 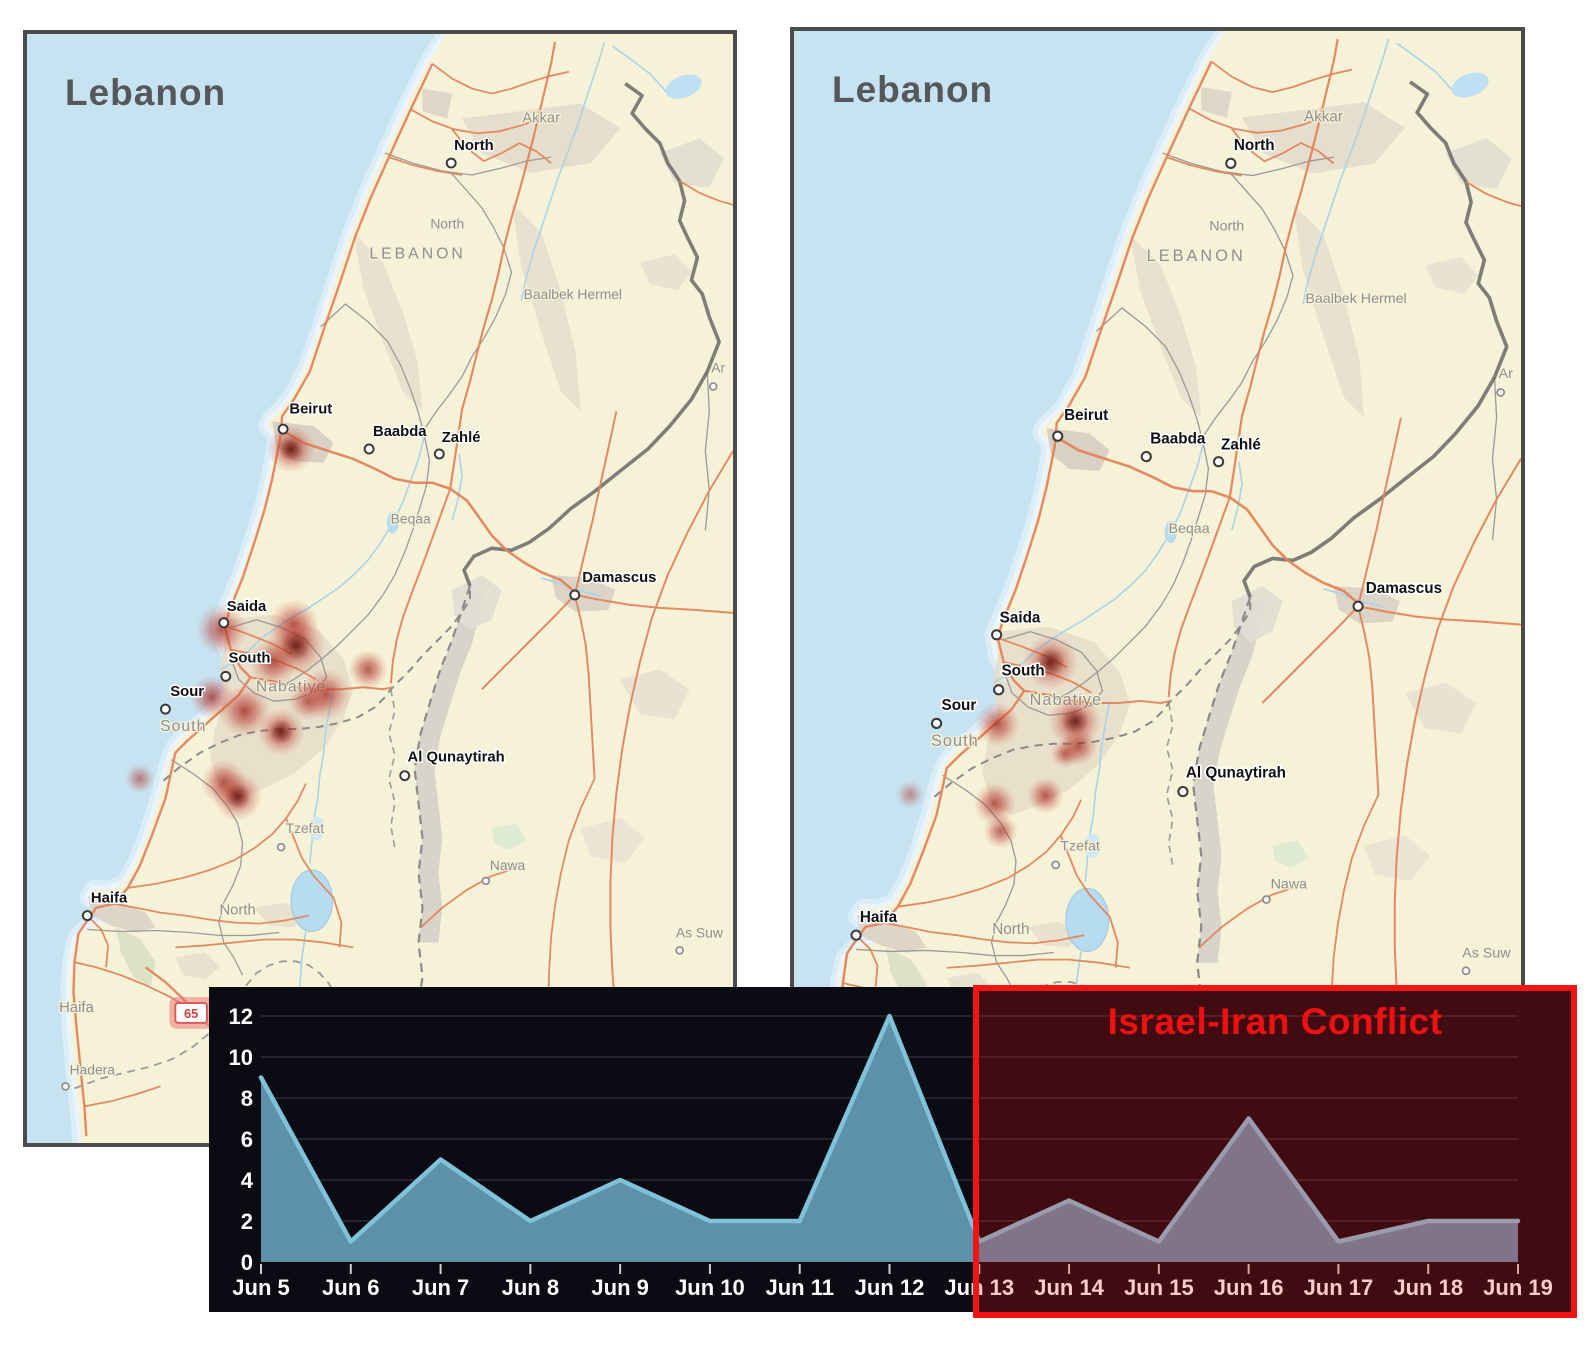 What do you see at coordinates (1086, 415) in the screenshot?
I see `city-label-beirut: Beirut` at bounding box center [1086, 415].